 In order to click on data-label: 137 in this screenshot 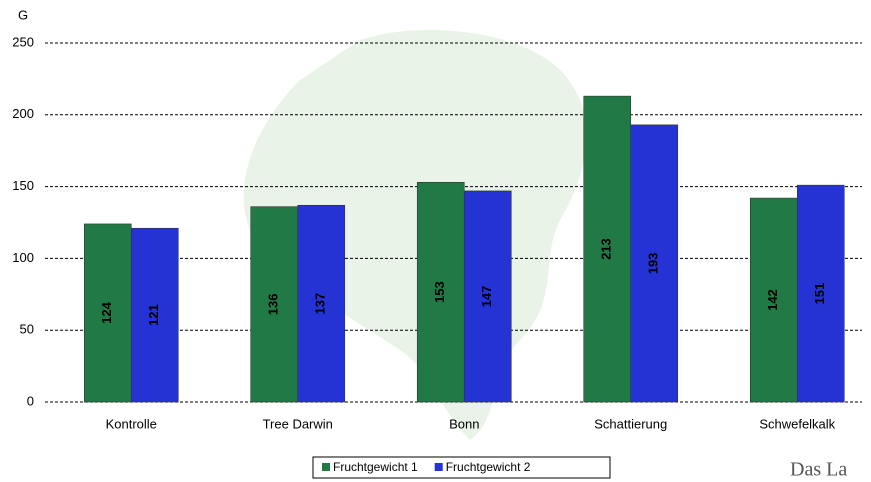, I will do `click(320, 304)`.